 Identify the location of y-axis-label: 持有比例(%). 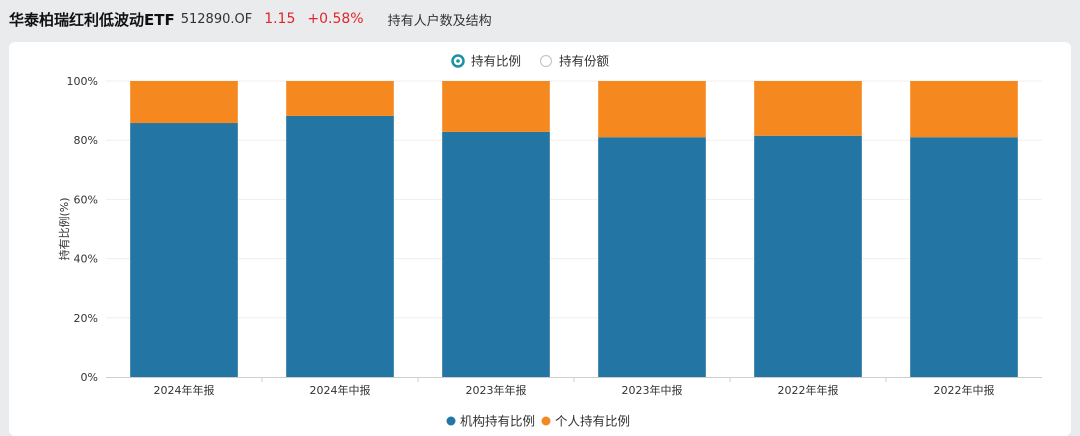
(64, 228).